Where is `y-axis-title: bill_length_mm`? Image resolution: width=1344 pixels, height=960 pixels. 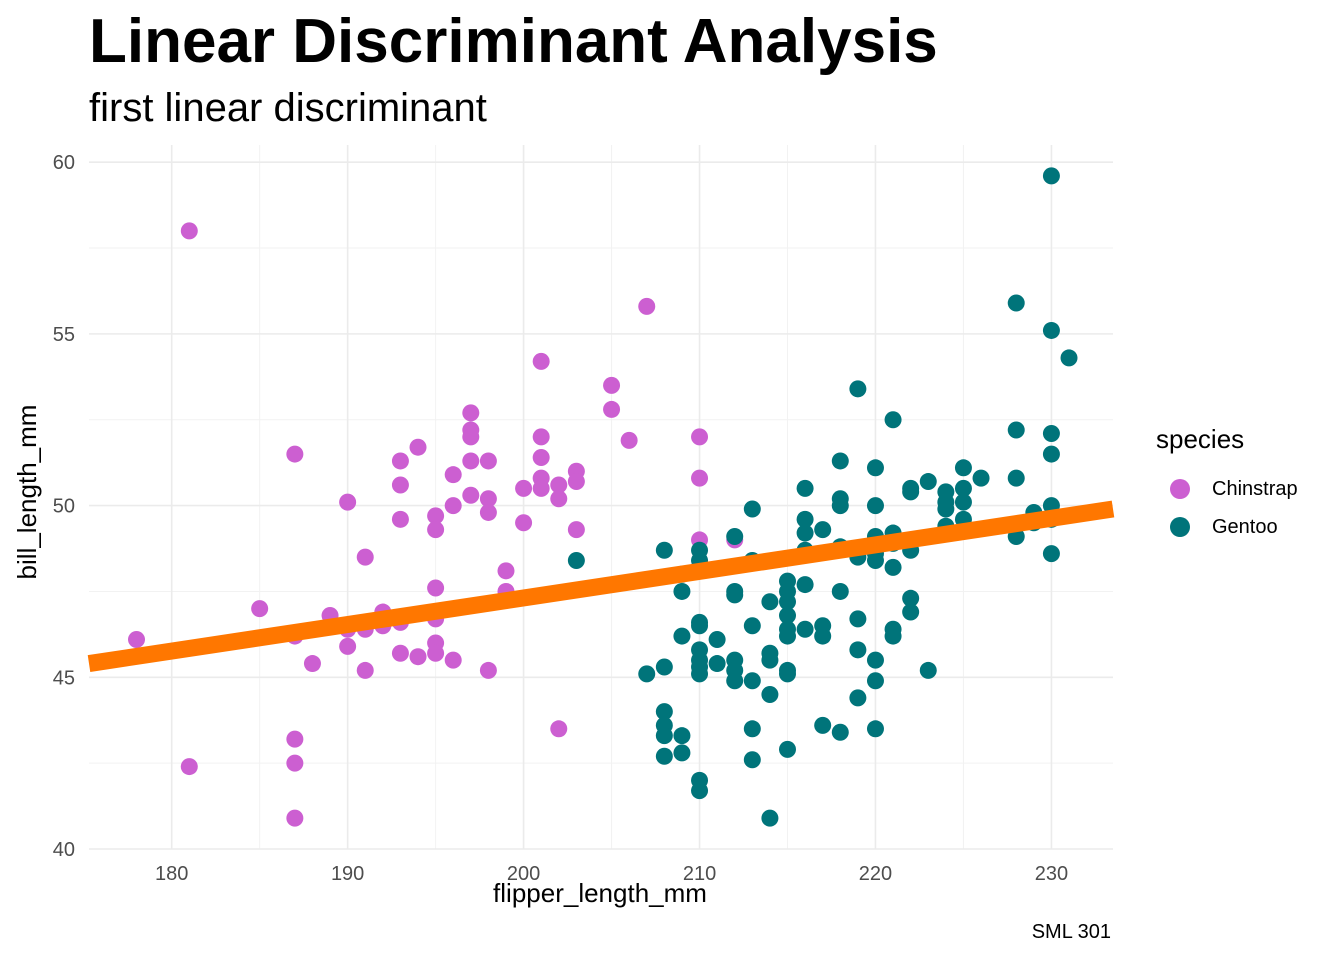
y-axis-title: bill_length_mm is located at coordinates (27, 492).